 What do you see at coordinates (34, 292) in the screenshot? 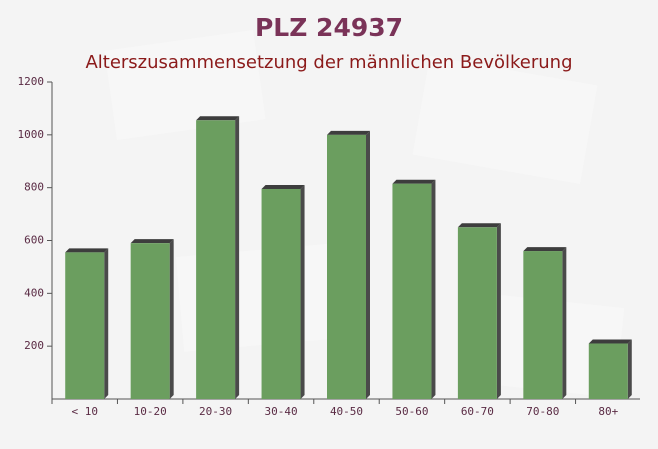
I see `y-tick-label: 400` at bounding box center [34, 292].